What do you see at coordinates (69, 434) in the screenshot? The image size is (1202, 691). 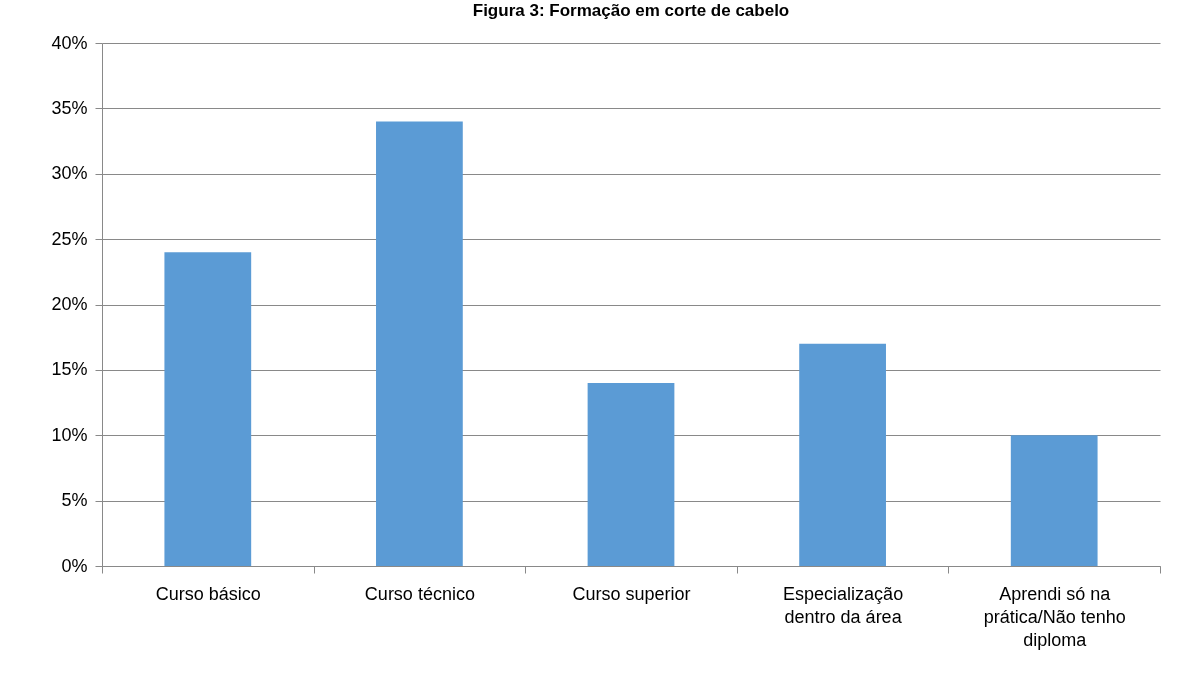 I see `y-tick-label: 10%` at bounding box center [69, 434].